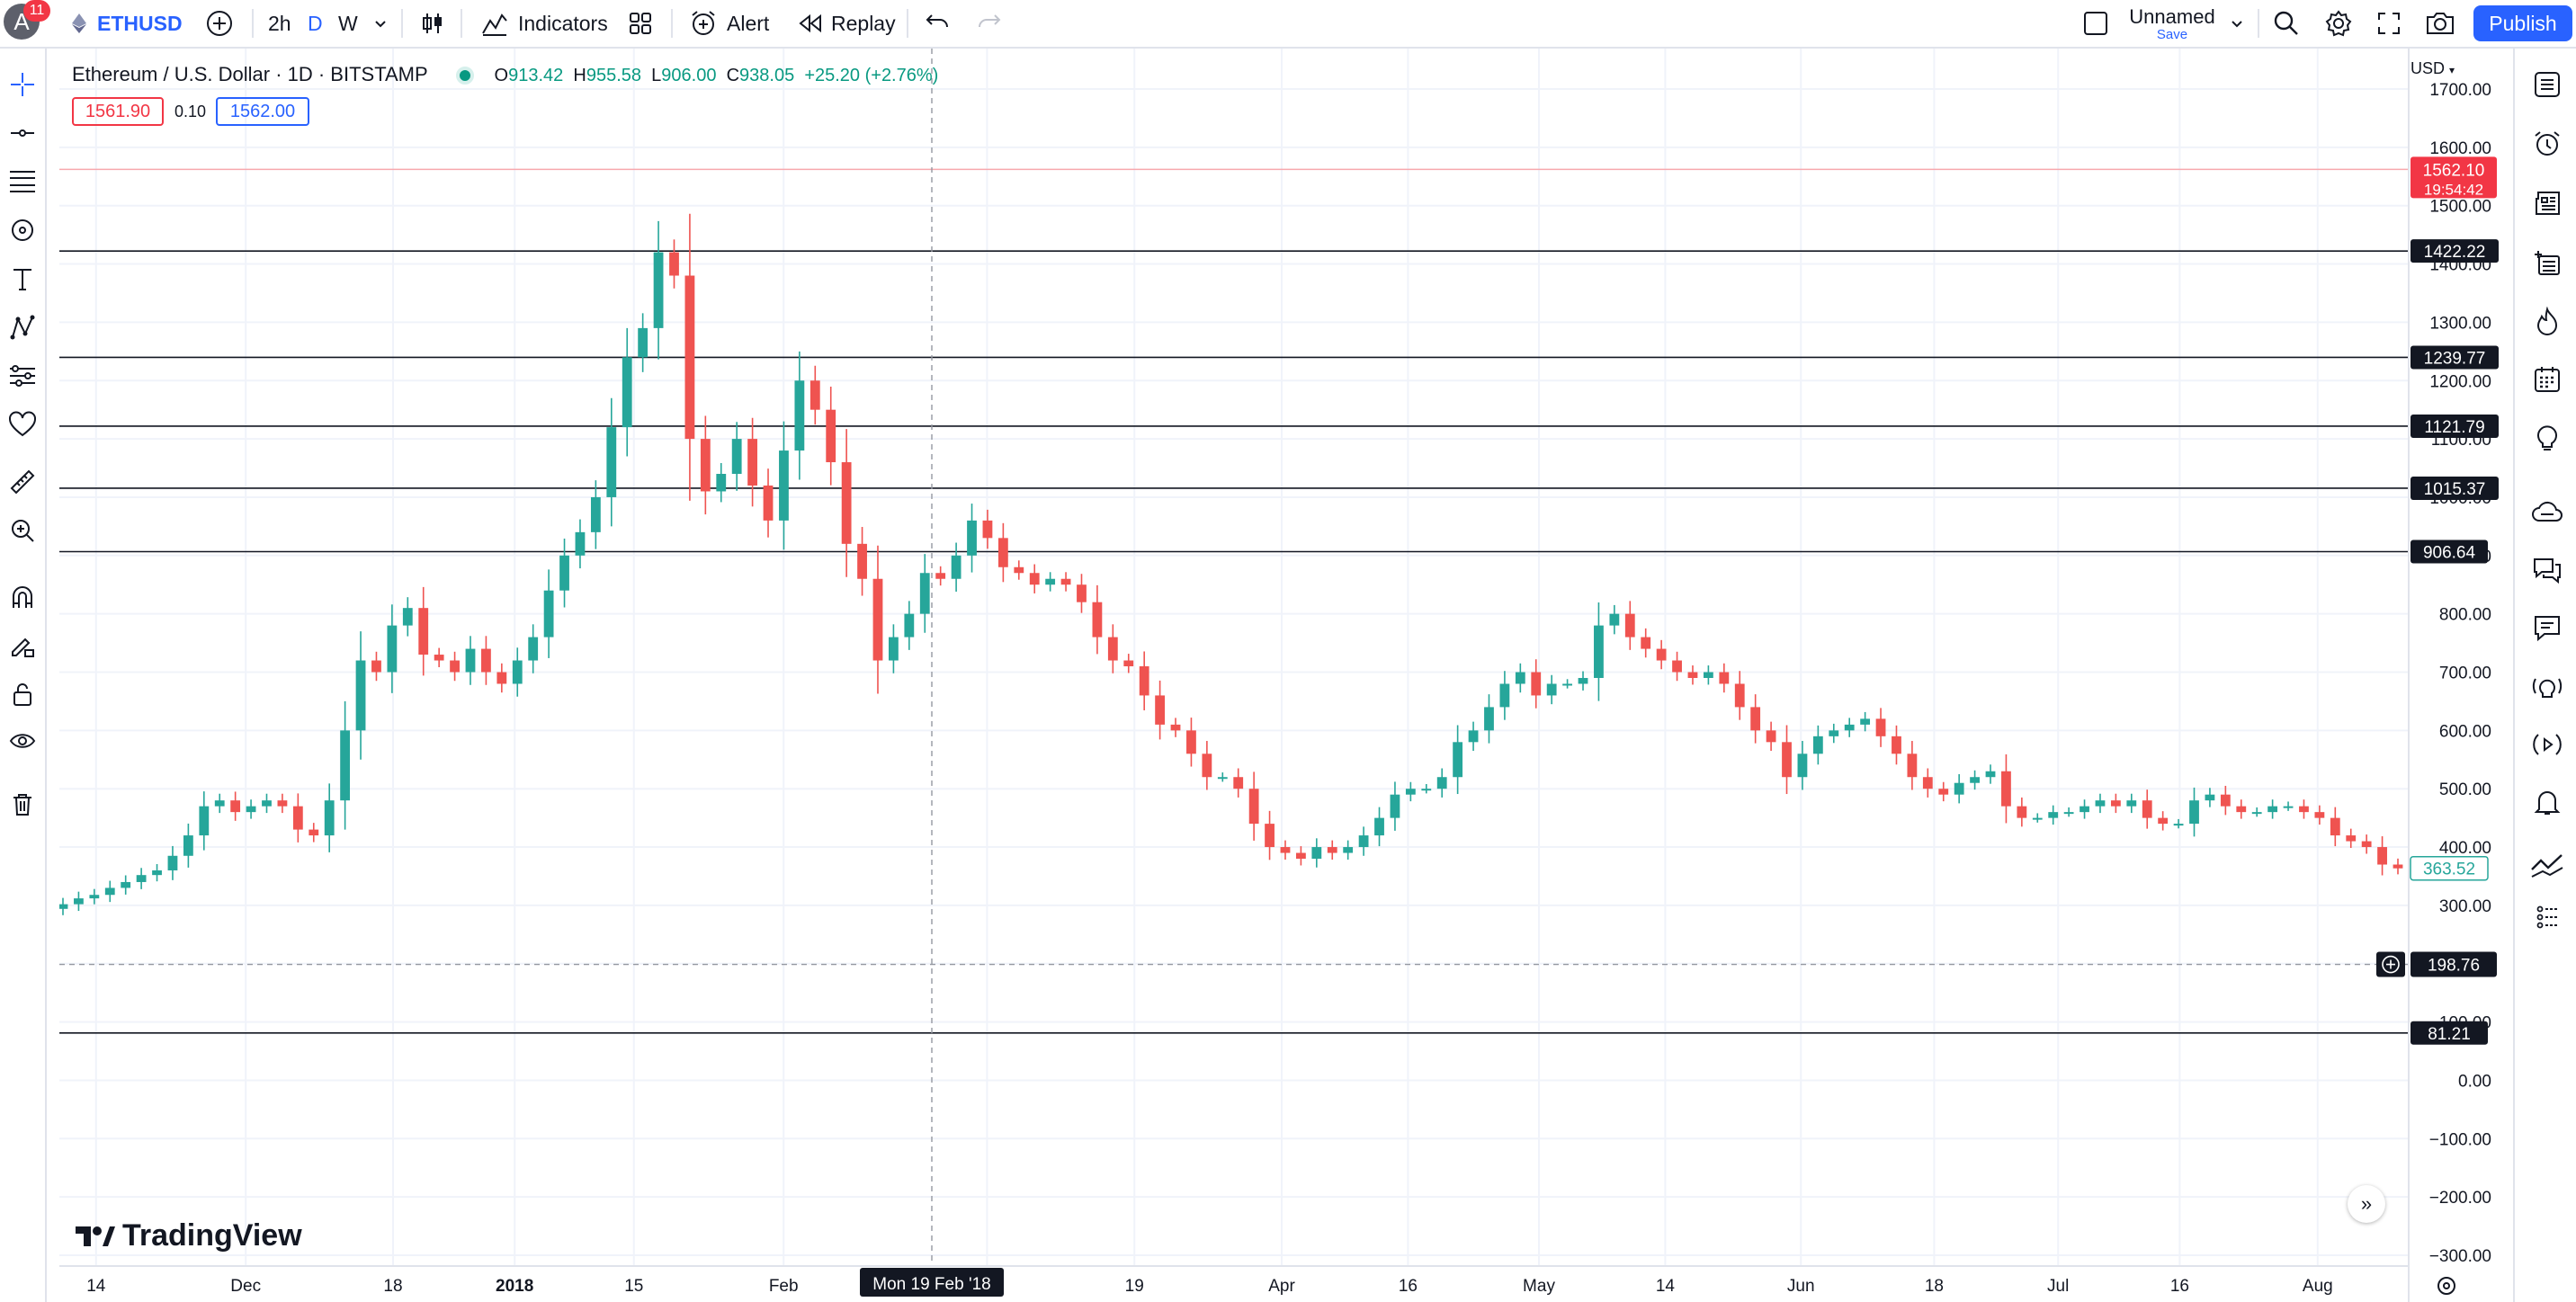 Image resolution: width=2576 pixels, height=1302 pixels. I want to click on hide-drawings-tool, so click(22, 741).